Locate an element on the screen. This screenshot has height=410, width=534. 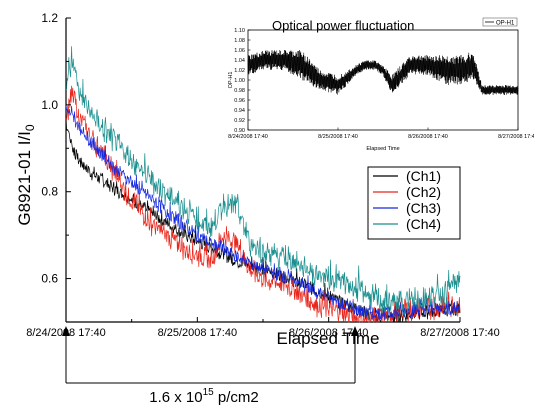
legend-box is located at coordinates (414, 203).